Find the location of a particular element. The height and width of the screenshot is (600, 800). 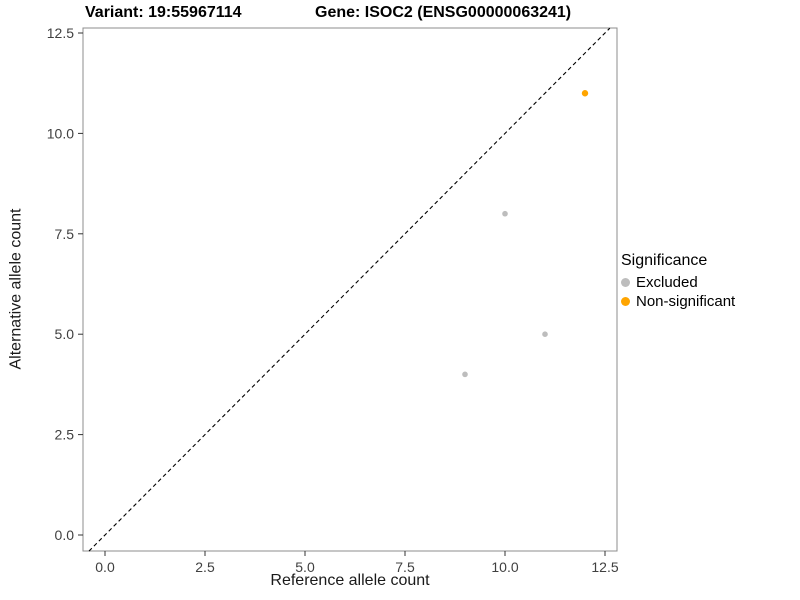

x-tick-label: 10.0 is located at coordinates (504, 567).